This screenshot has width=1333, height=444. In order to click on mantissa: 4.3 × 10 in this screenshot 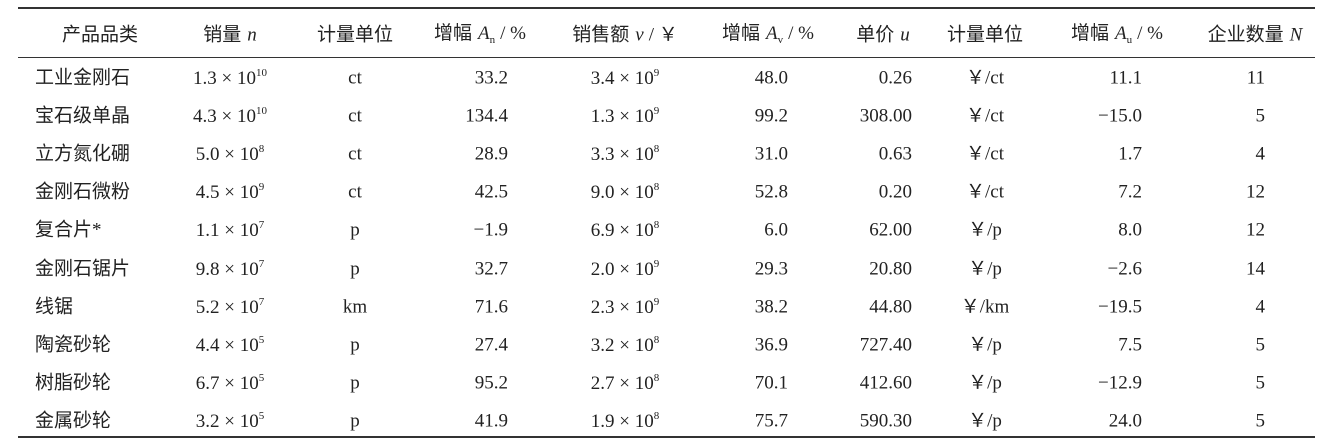, I will do `click(224, 117)`.